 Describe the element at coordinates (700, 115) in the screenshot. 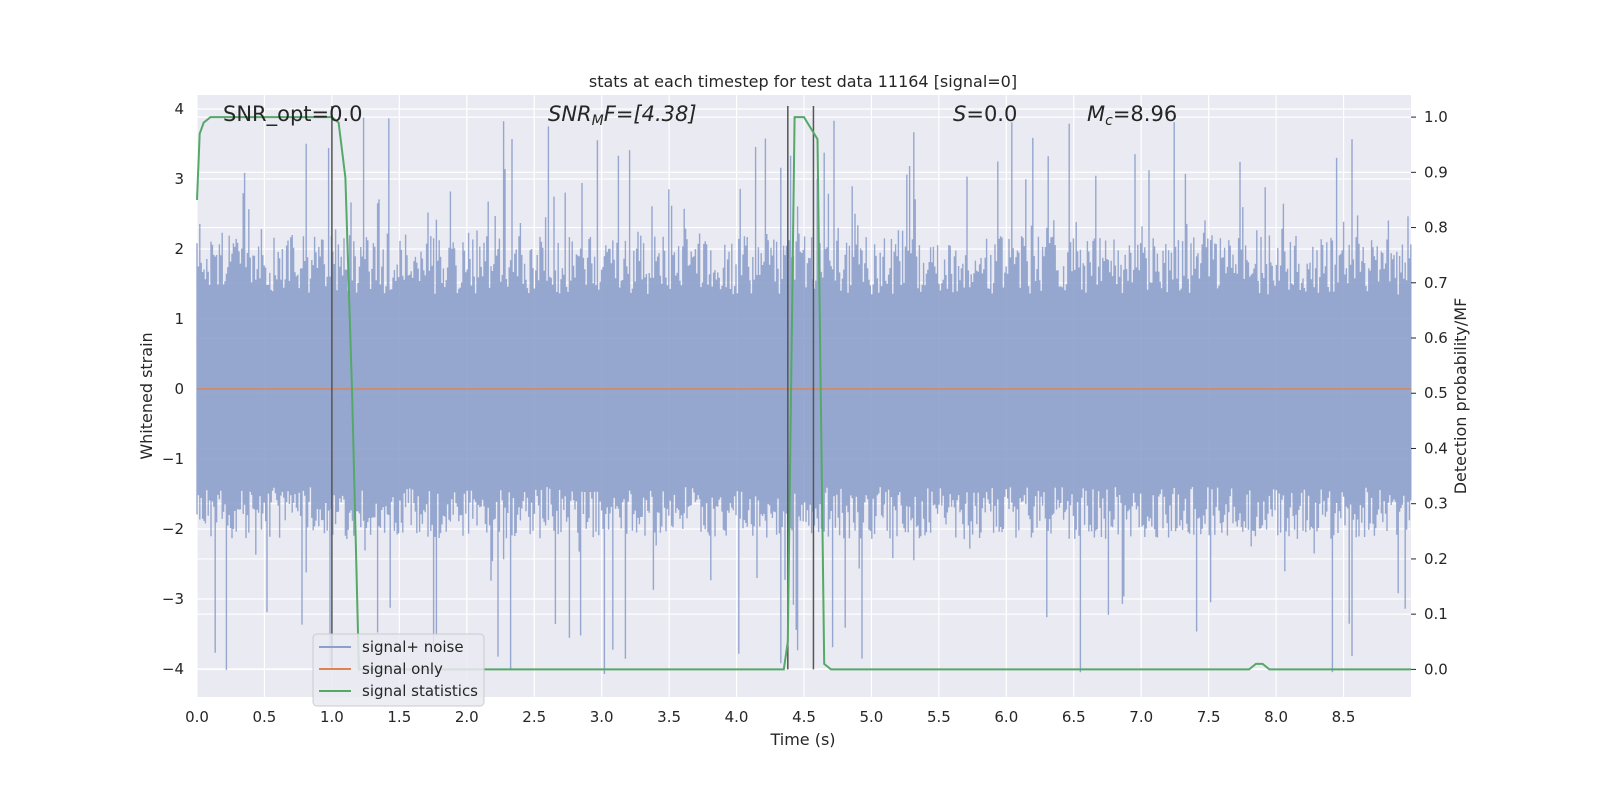

I see `annotations: SNR_opt=0.0 SNRMF=[4.38] S=0.0 Mc=8.96` at that location.